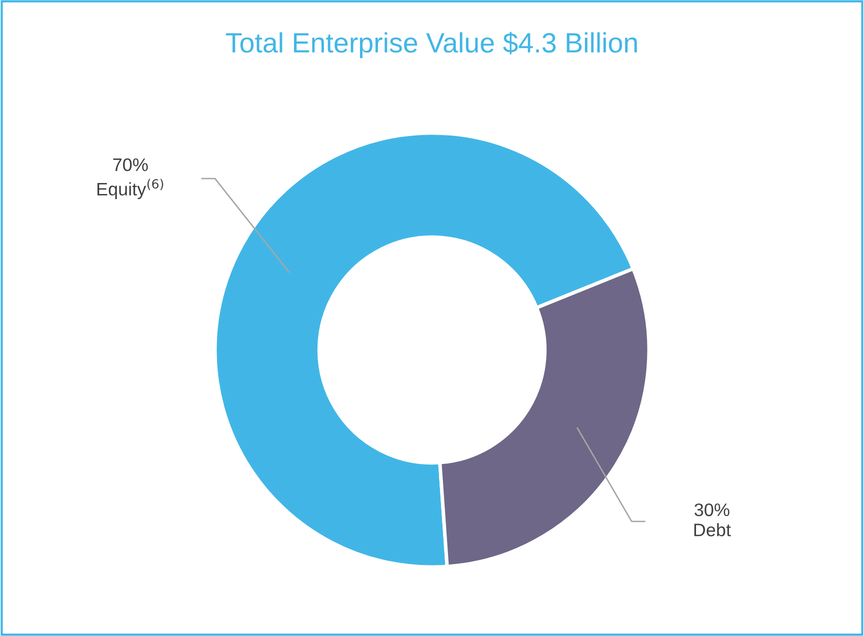 The width and height of the screenshot is (864, 636). Describe the element at coordinates (431, 45) in the screenshot. I see `chart-title: Total Enterprise Value $4.3 Billion` at that location.